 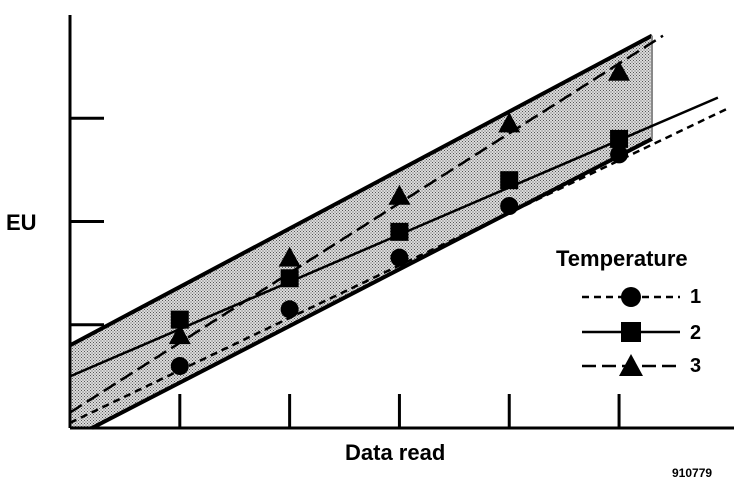 I want to click on legend-label-2: 2, so click(x=696, y=333).